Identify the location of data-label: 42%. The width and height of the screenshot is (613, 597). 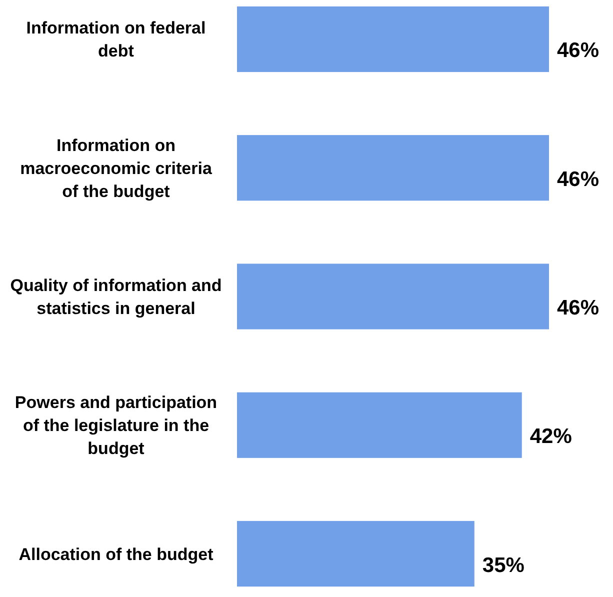
(551, 436).